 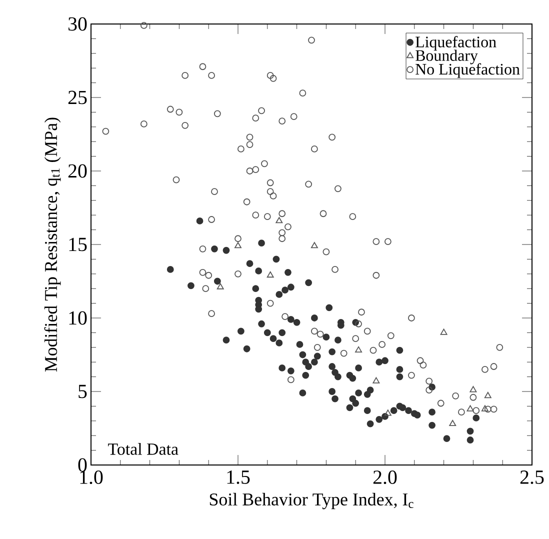 What do you see at coordinates (52, 245) in the screenshot?
I see `y-axis-title: Modified Tip Resistance, q$_{t1}$ (MPa)` at bounding box center [52, 245].